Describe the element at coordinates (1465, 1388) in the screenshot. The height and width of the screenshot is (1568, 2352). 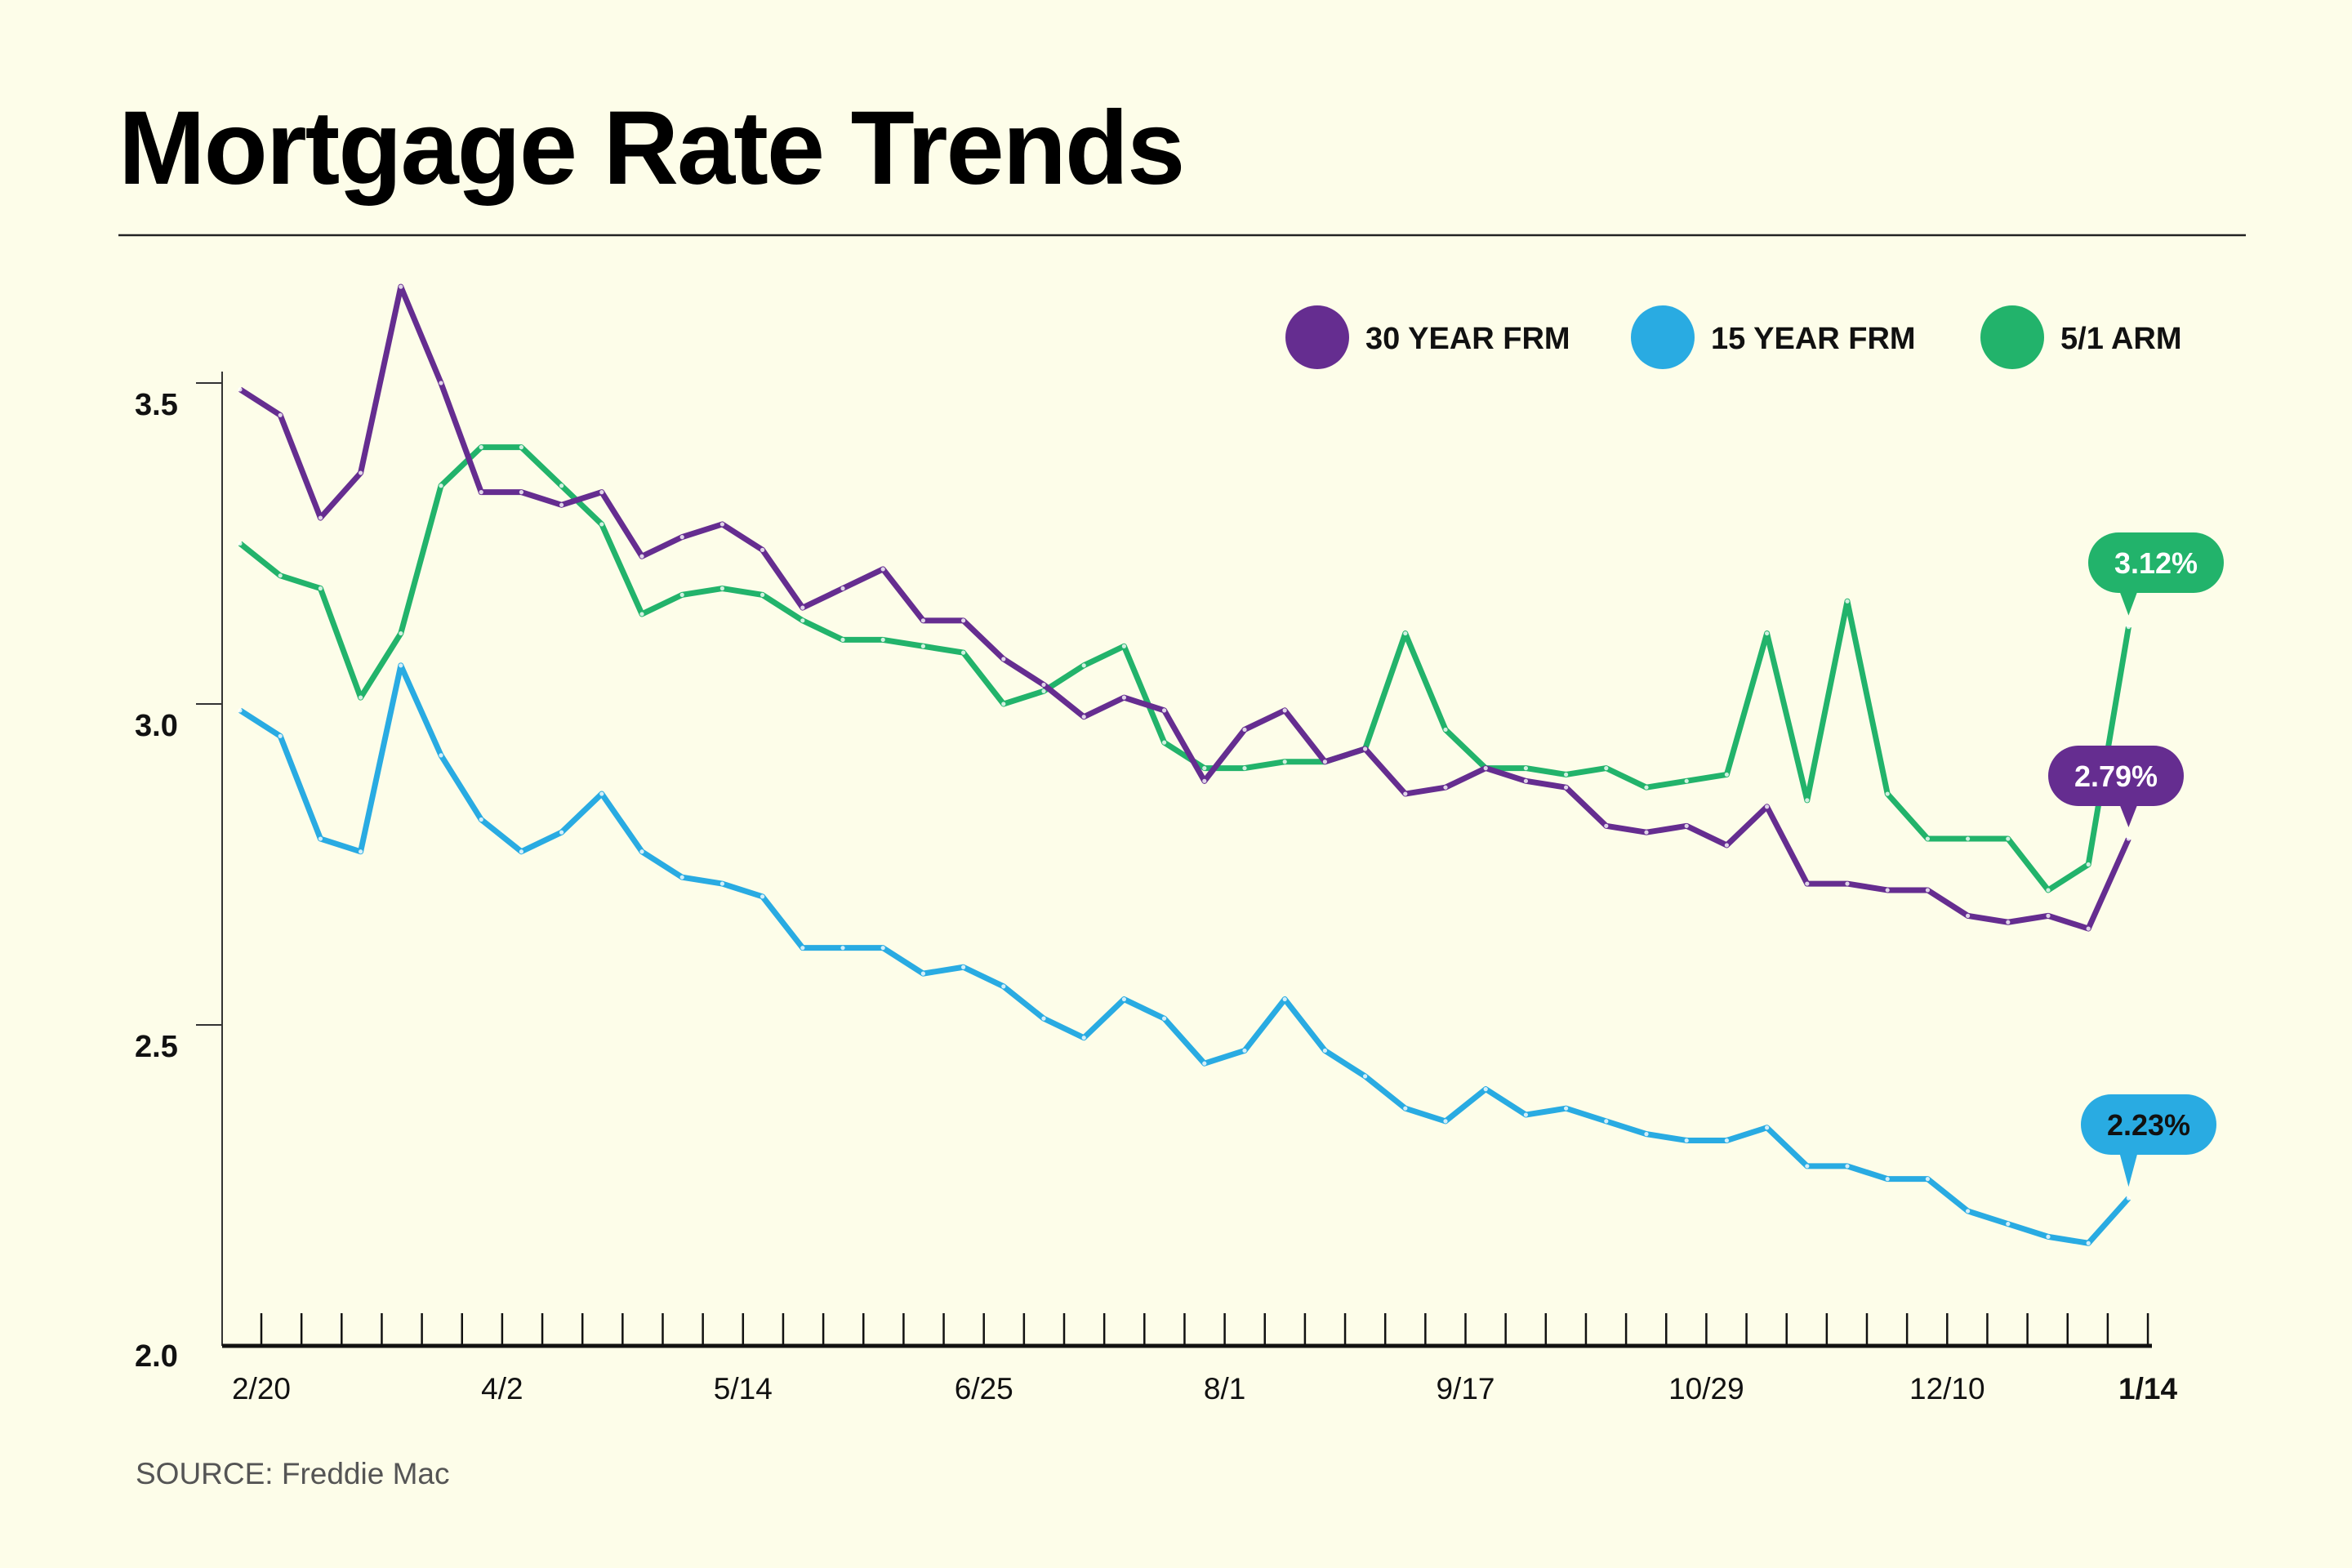
I see `x-tick-label: 9/17` at that location.